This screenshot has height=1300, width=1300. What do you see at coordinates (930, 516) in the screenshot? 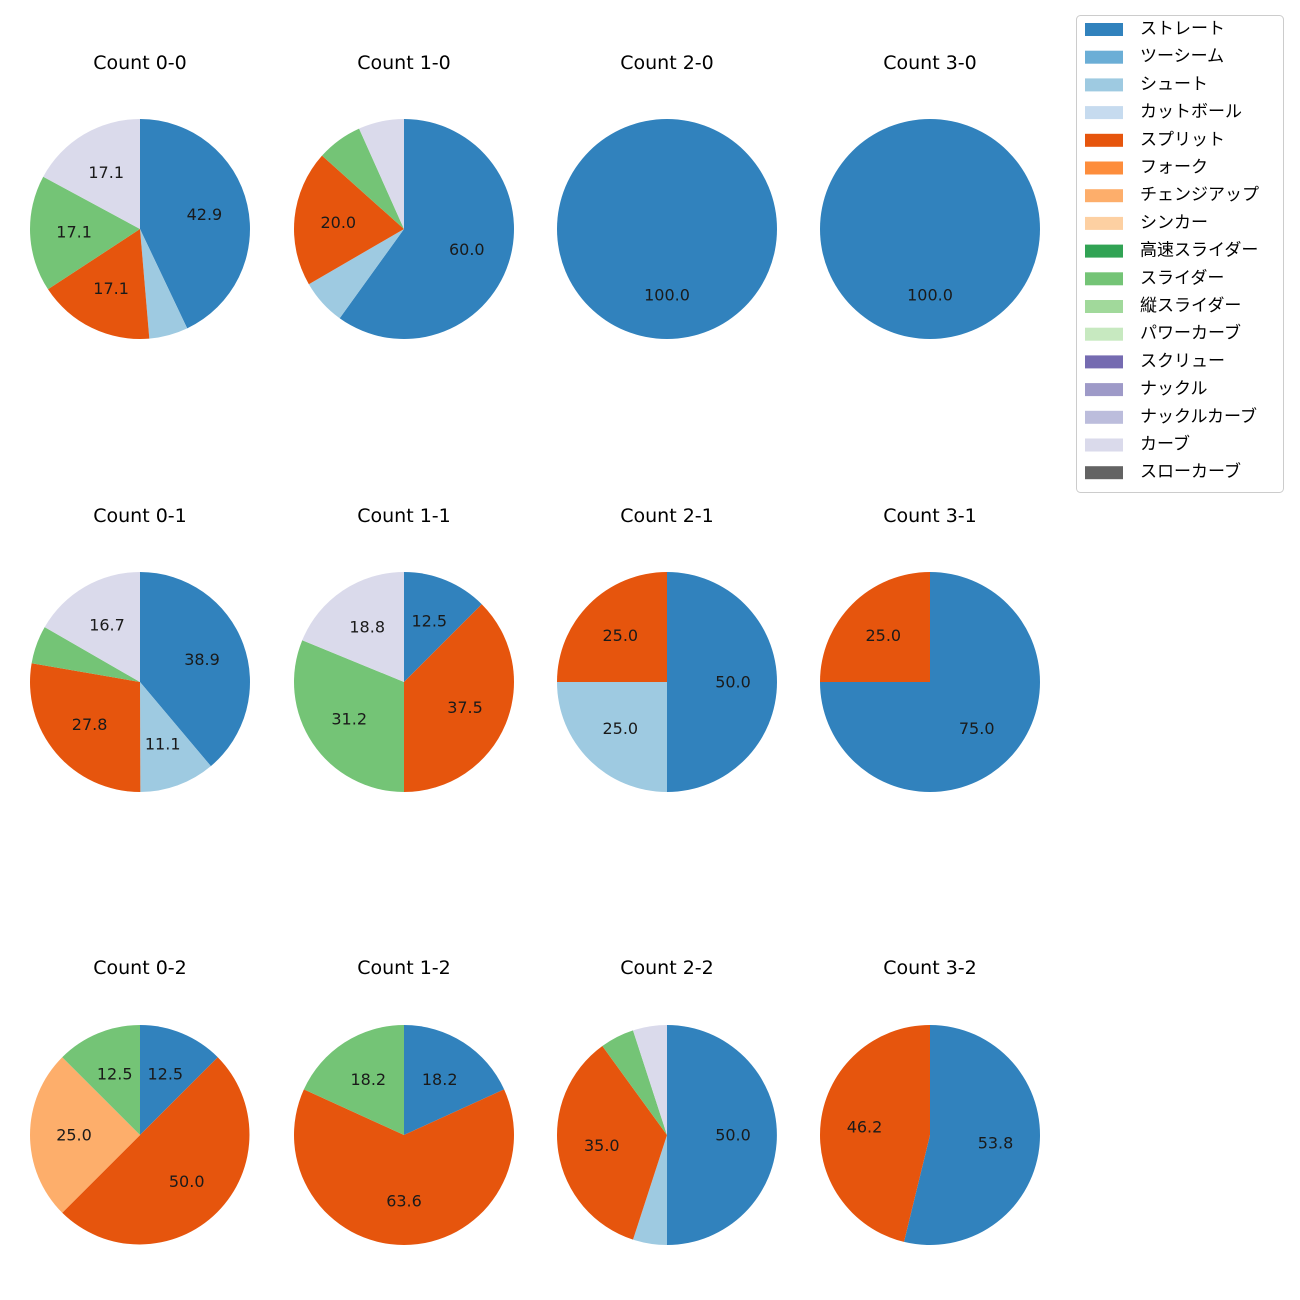
I see `chart-title: Count 3-1` at bounding box center [930, 516].